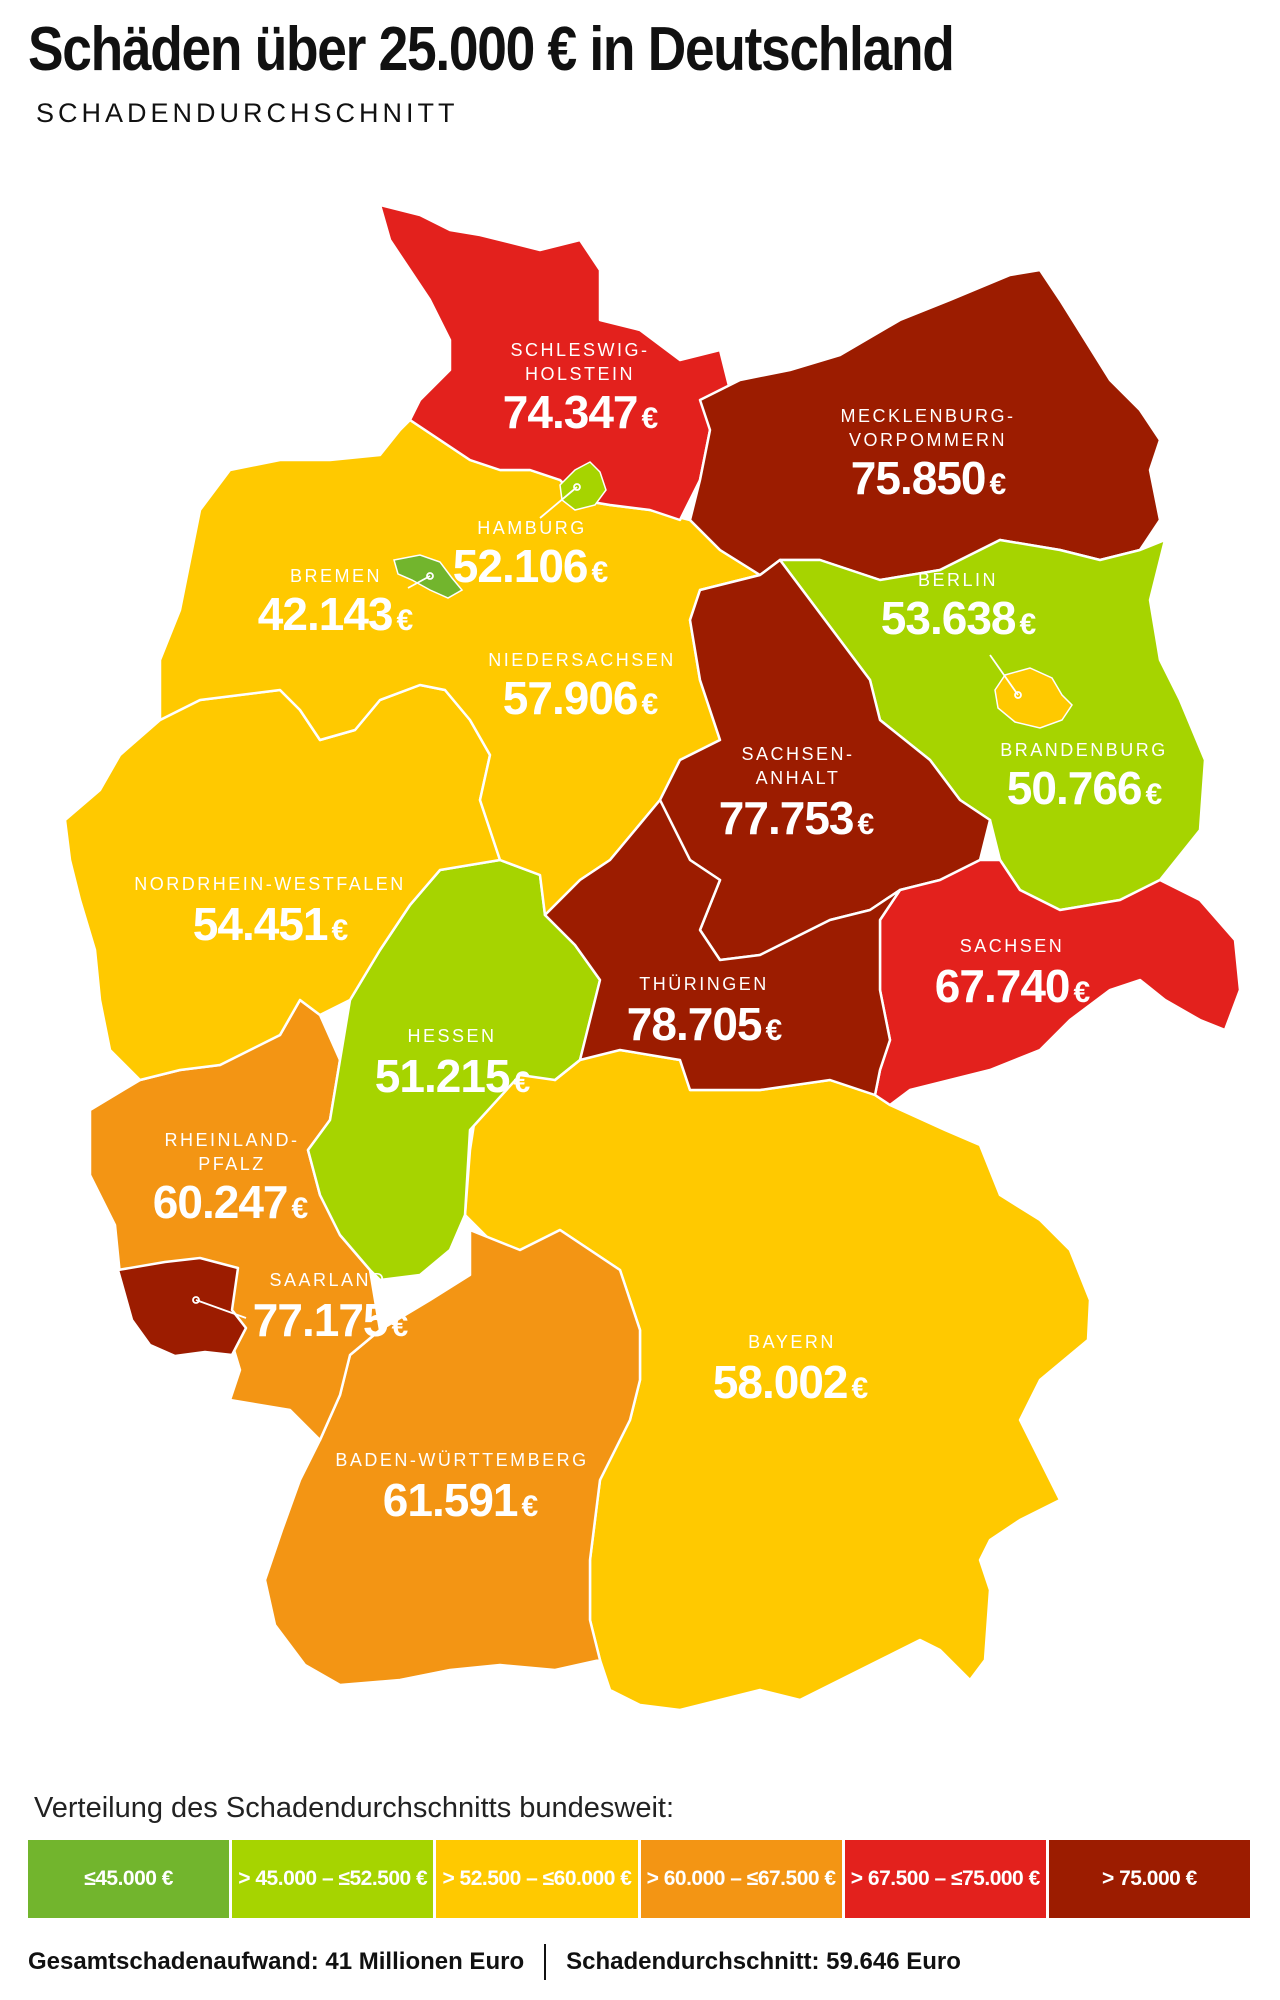  Describe the element at coordinates (219, 1307) in the screenshot. I see `saarland-leader` at that location.